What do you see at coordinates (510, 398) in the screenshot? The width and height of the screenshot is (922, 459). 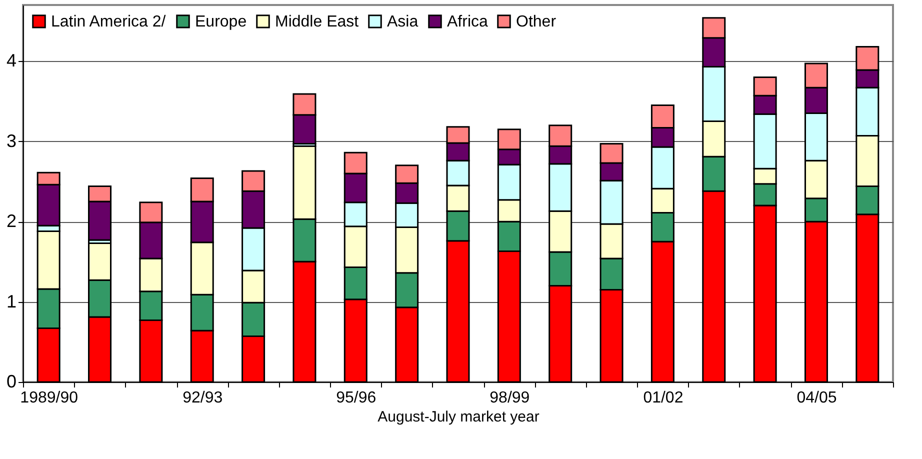 I see `x-tick-label: 98/99` at bounding box center [510, 398].